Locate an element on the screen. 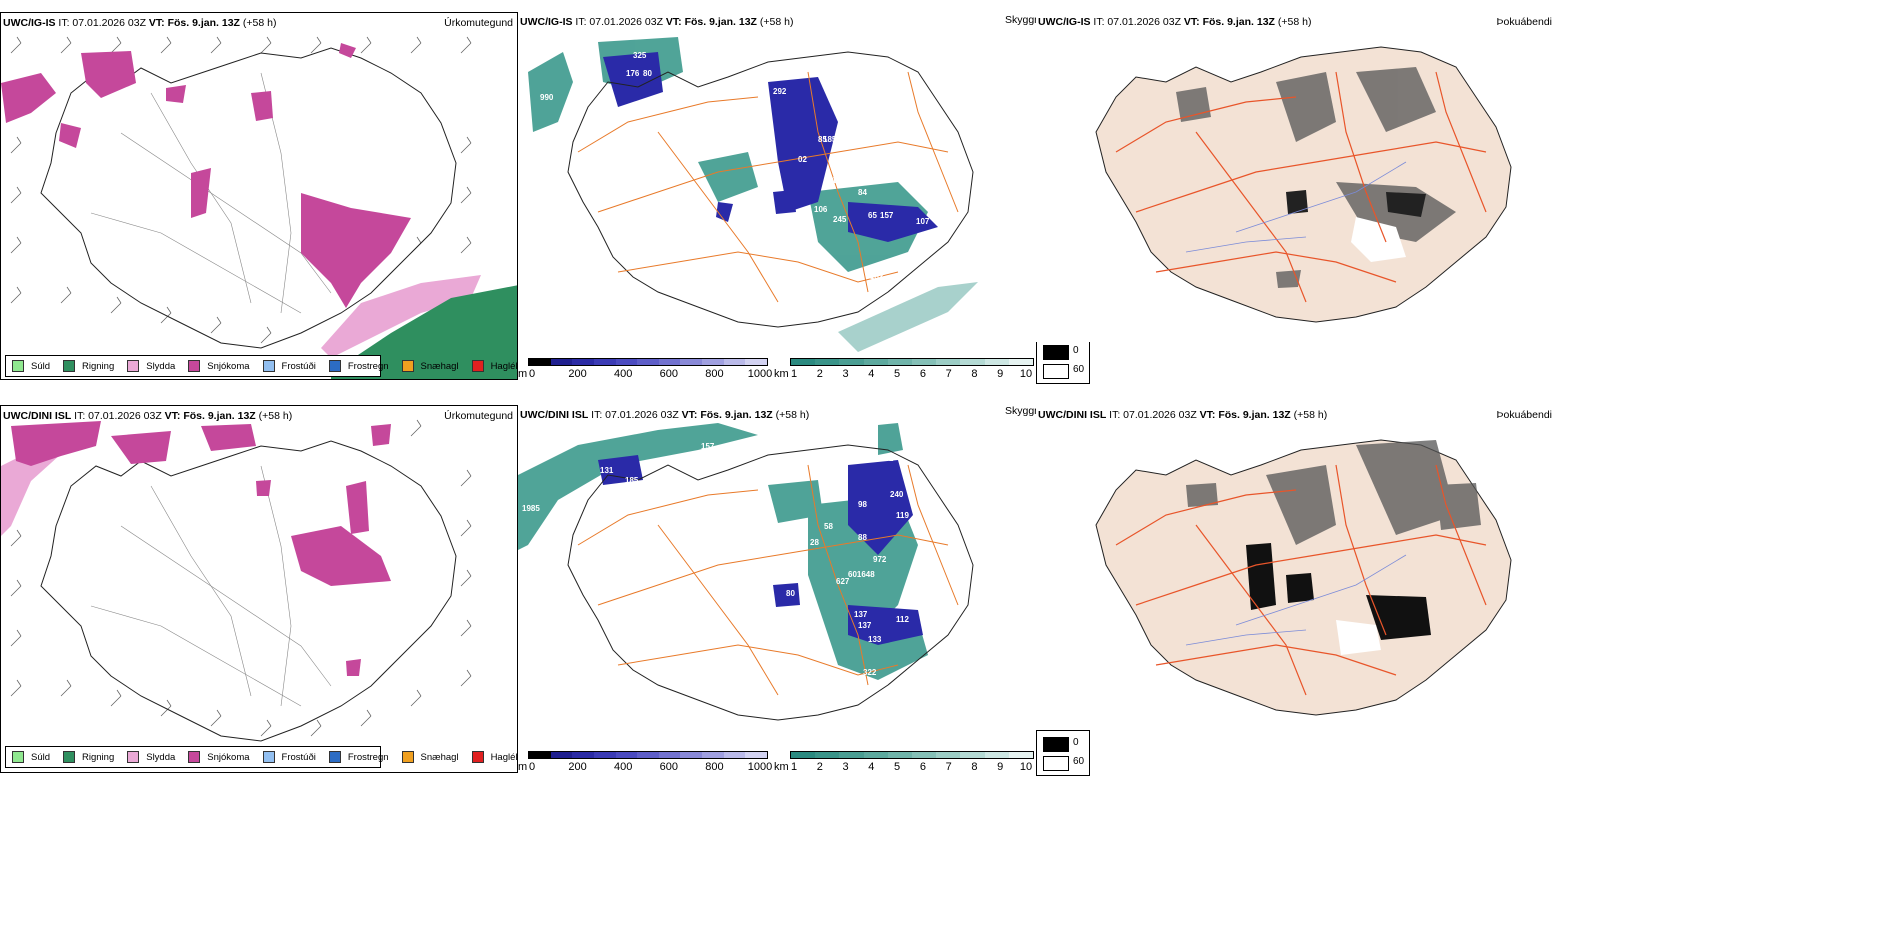 This screenshot has width=1900, height=950. legend-item: Slydda is located at coordinates (151, 366).